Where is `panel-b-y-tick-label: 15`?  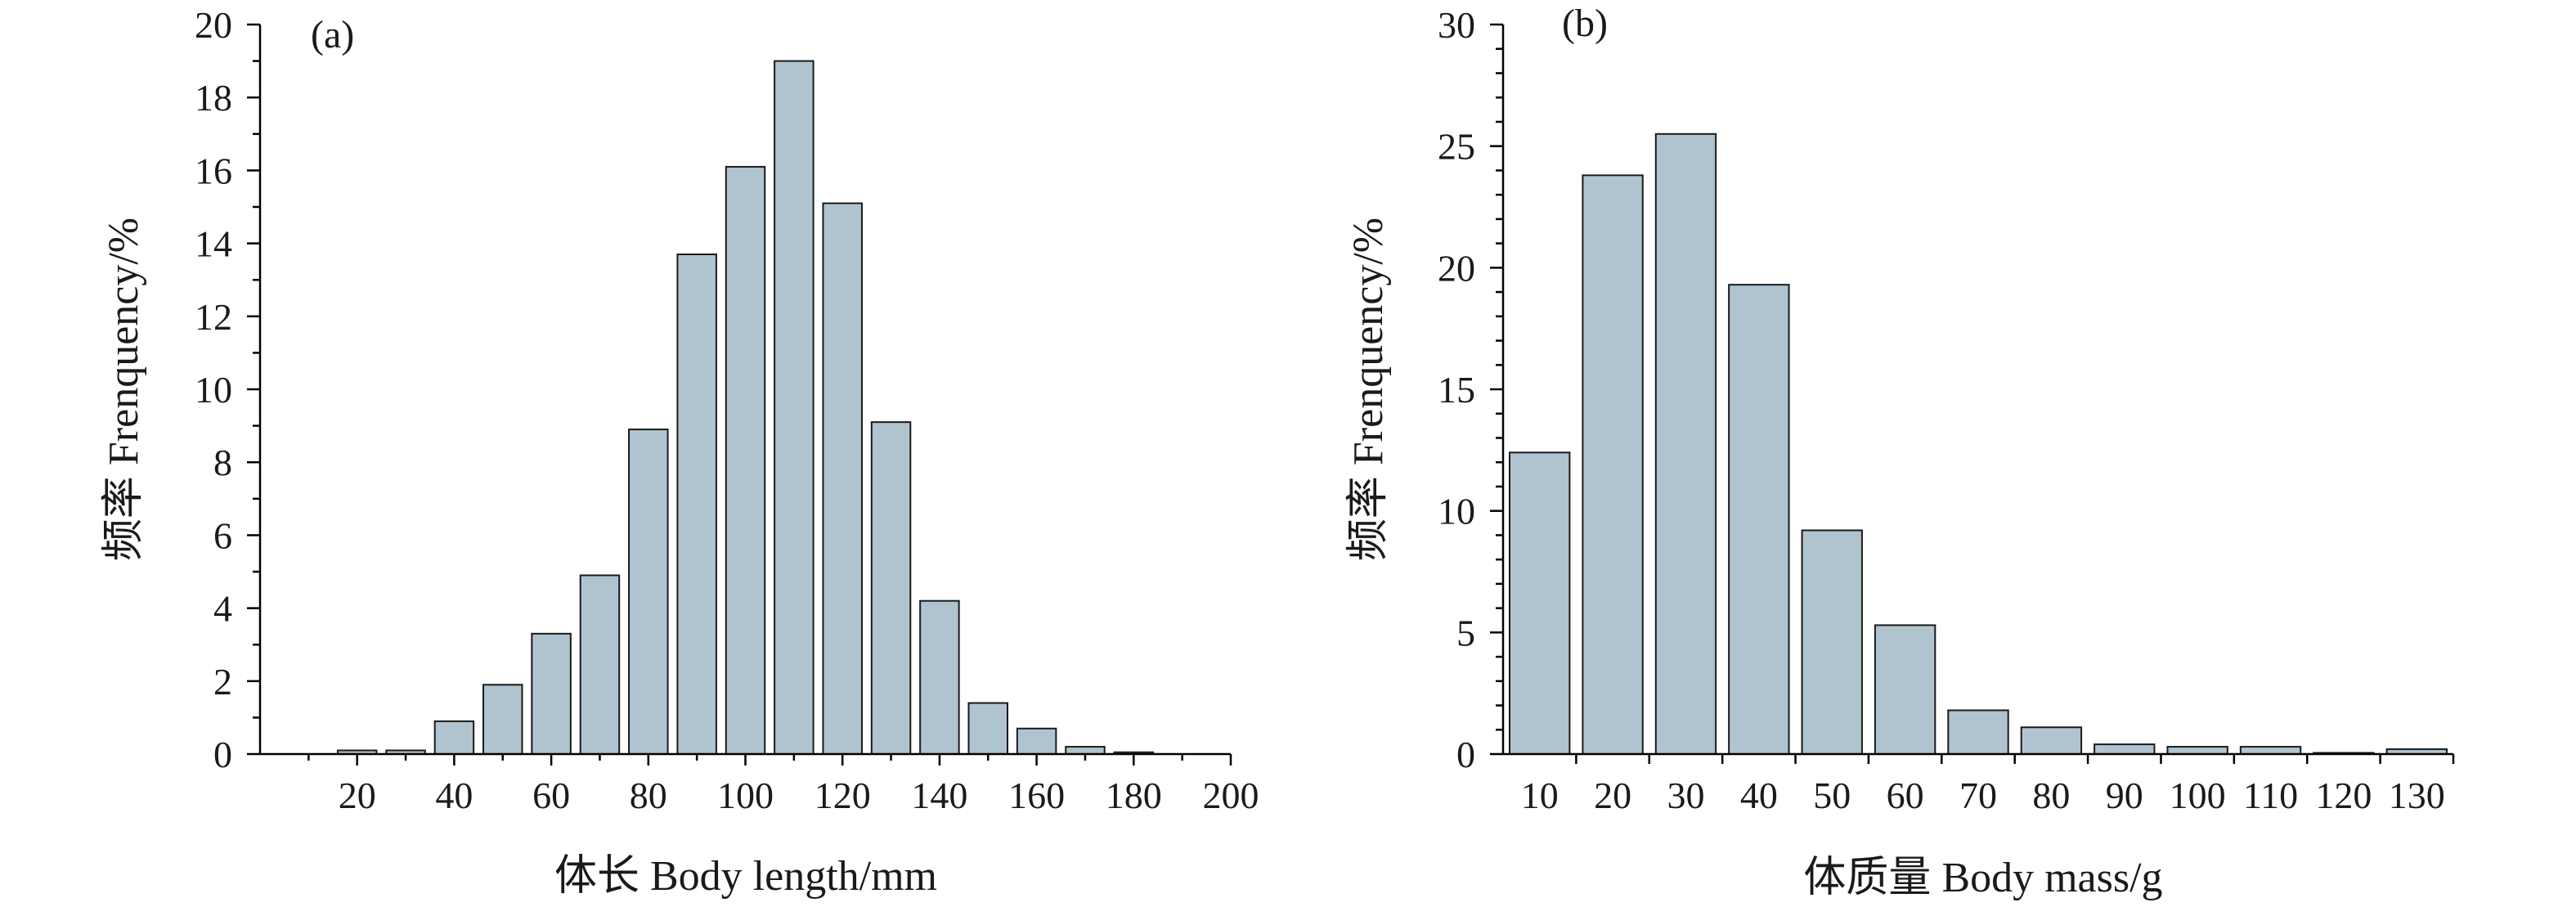
panel-b-y-tick-label: 15 is located at coordinates (1457, 390).